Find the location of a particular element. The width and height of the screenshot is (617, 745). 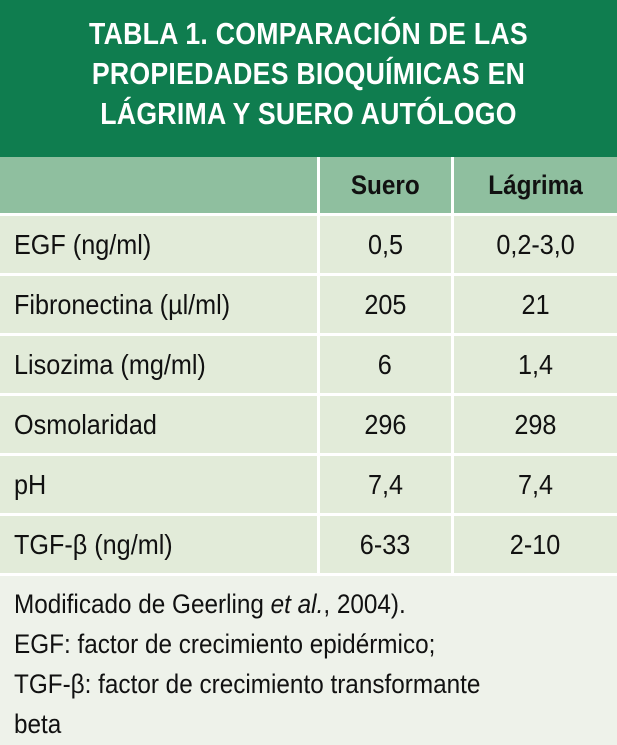

suero-value: 205 is located at coordinates (386, 305).